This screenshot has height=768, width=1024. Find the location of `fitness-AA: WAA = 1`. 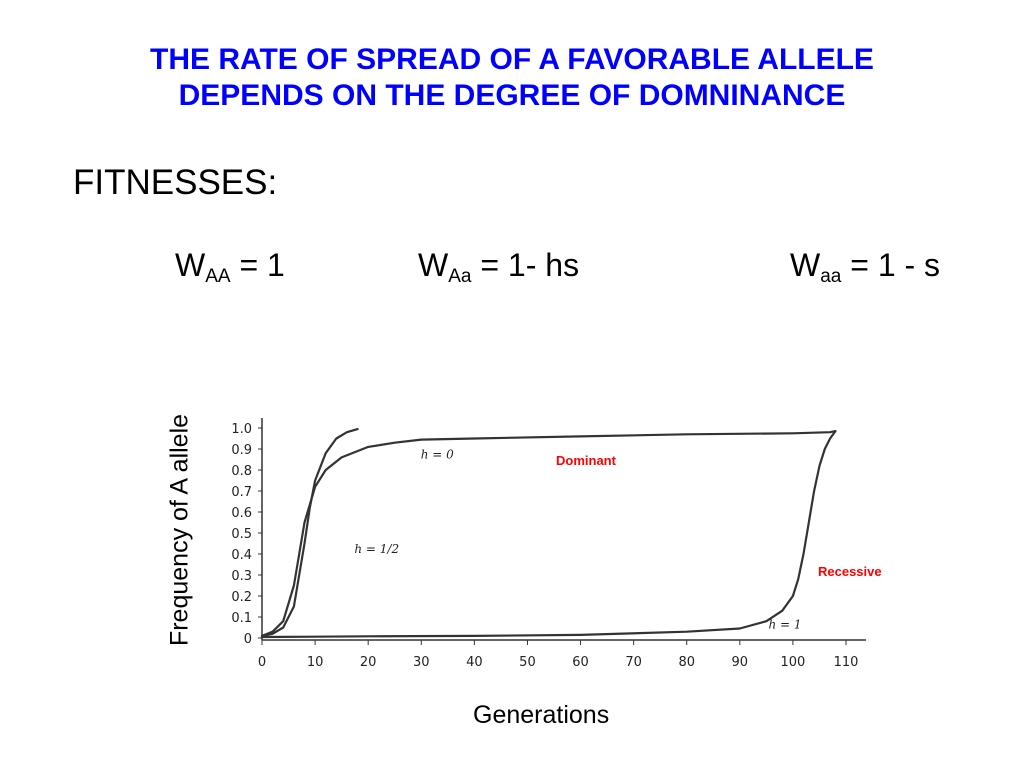

fitness-AA: WAA = 1 is located at coordinates (230, 271).